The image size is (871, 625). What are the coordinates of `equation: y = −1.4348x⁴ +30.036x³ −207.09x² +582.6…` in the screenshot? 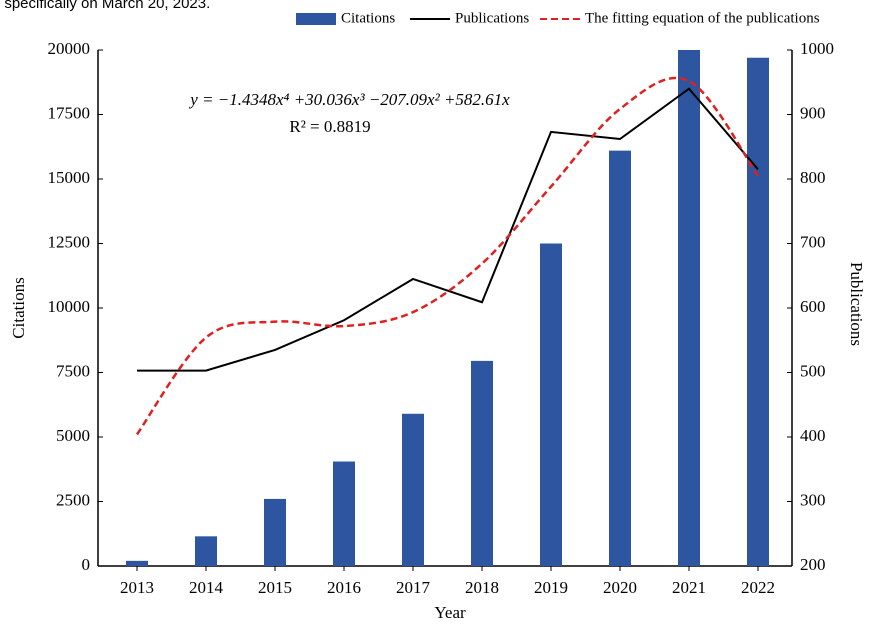 It's located at (349, 99).